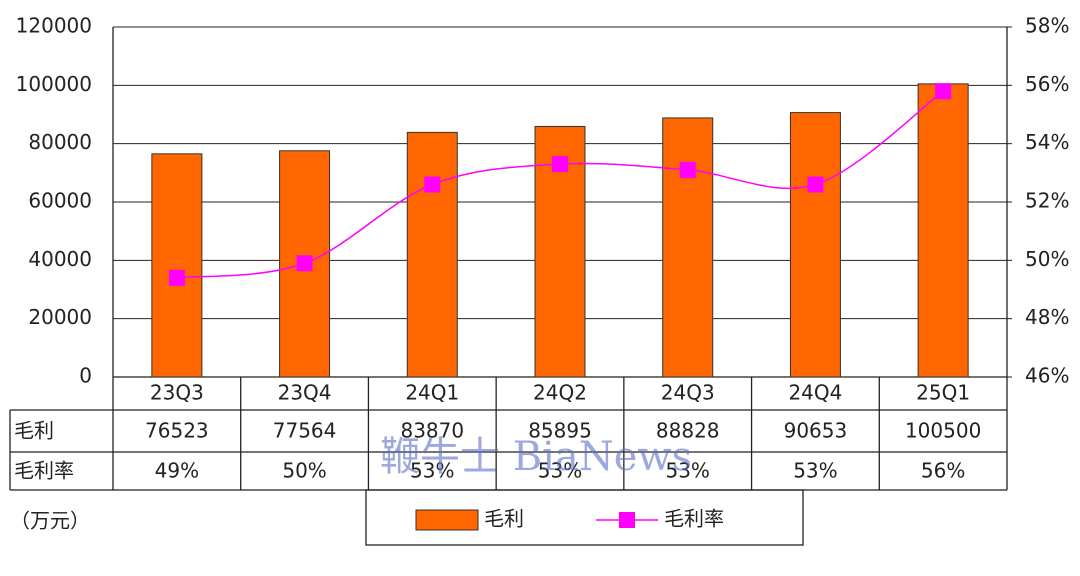 Image resolution: width=1080 pixels, height=576 pixels. What do you see at coordinates (60, 201) in the screenshot?
I see `y-tick-label: 60000` at bounding box center [60, 201].